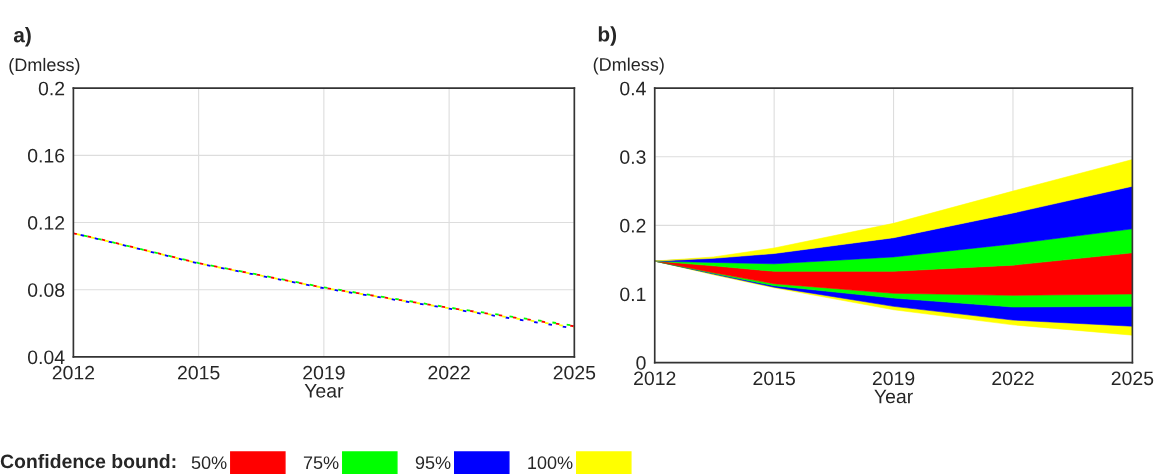  Describe the element at coordinates (633, 88) in the screenshot. I see `y-tick-label: 0.4` at that location.